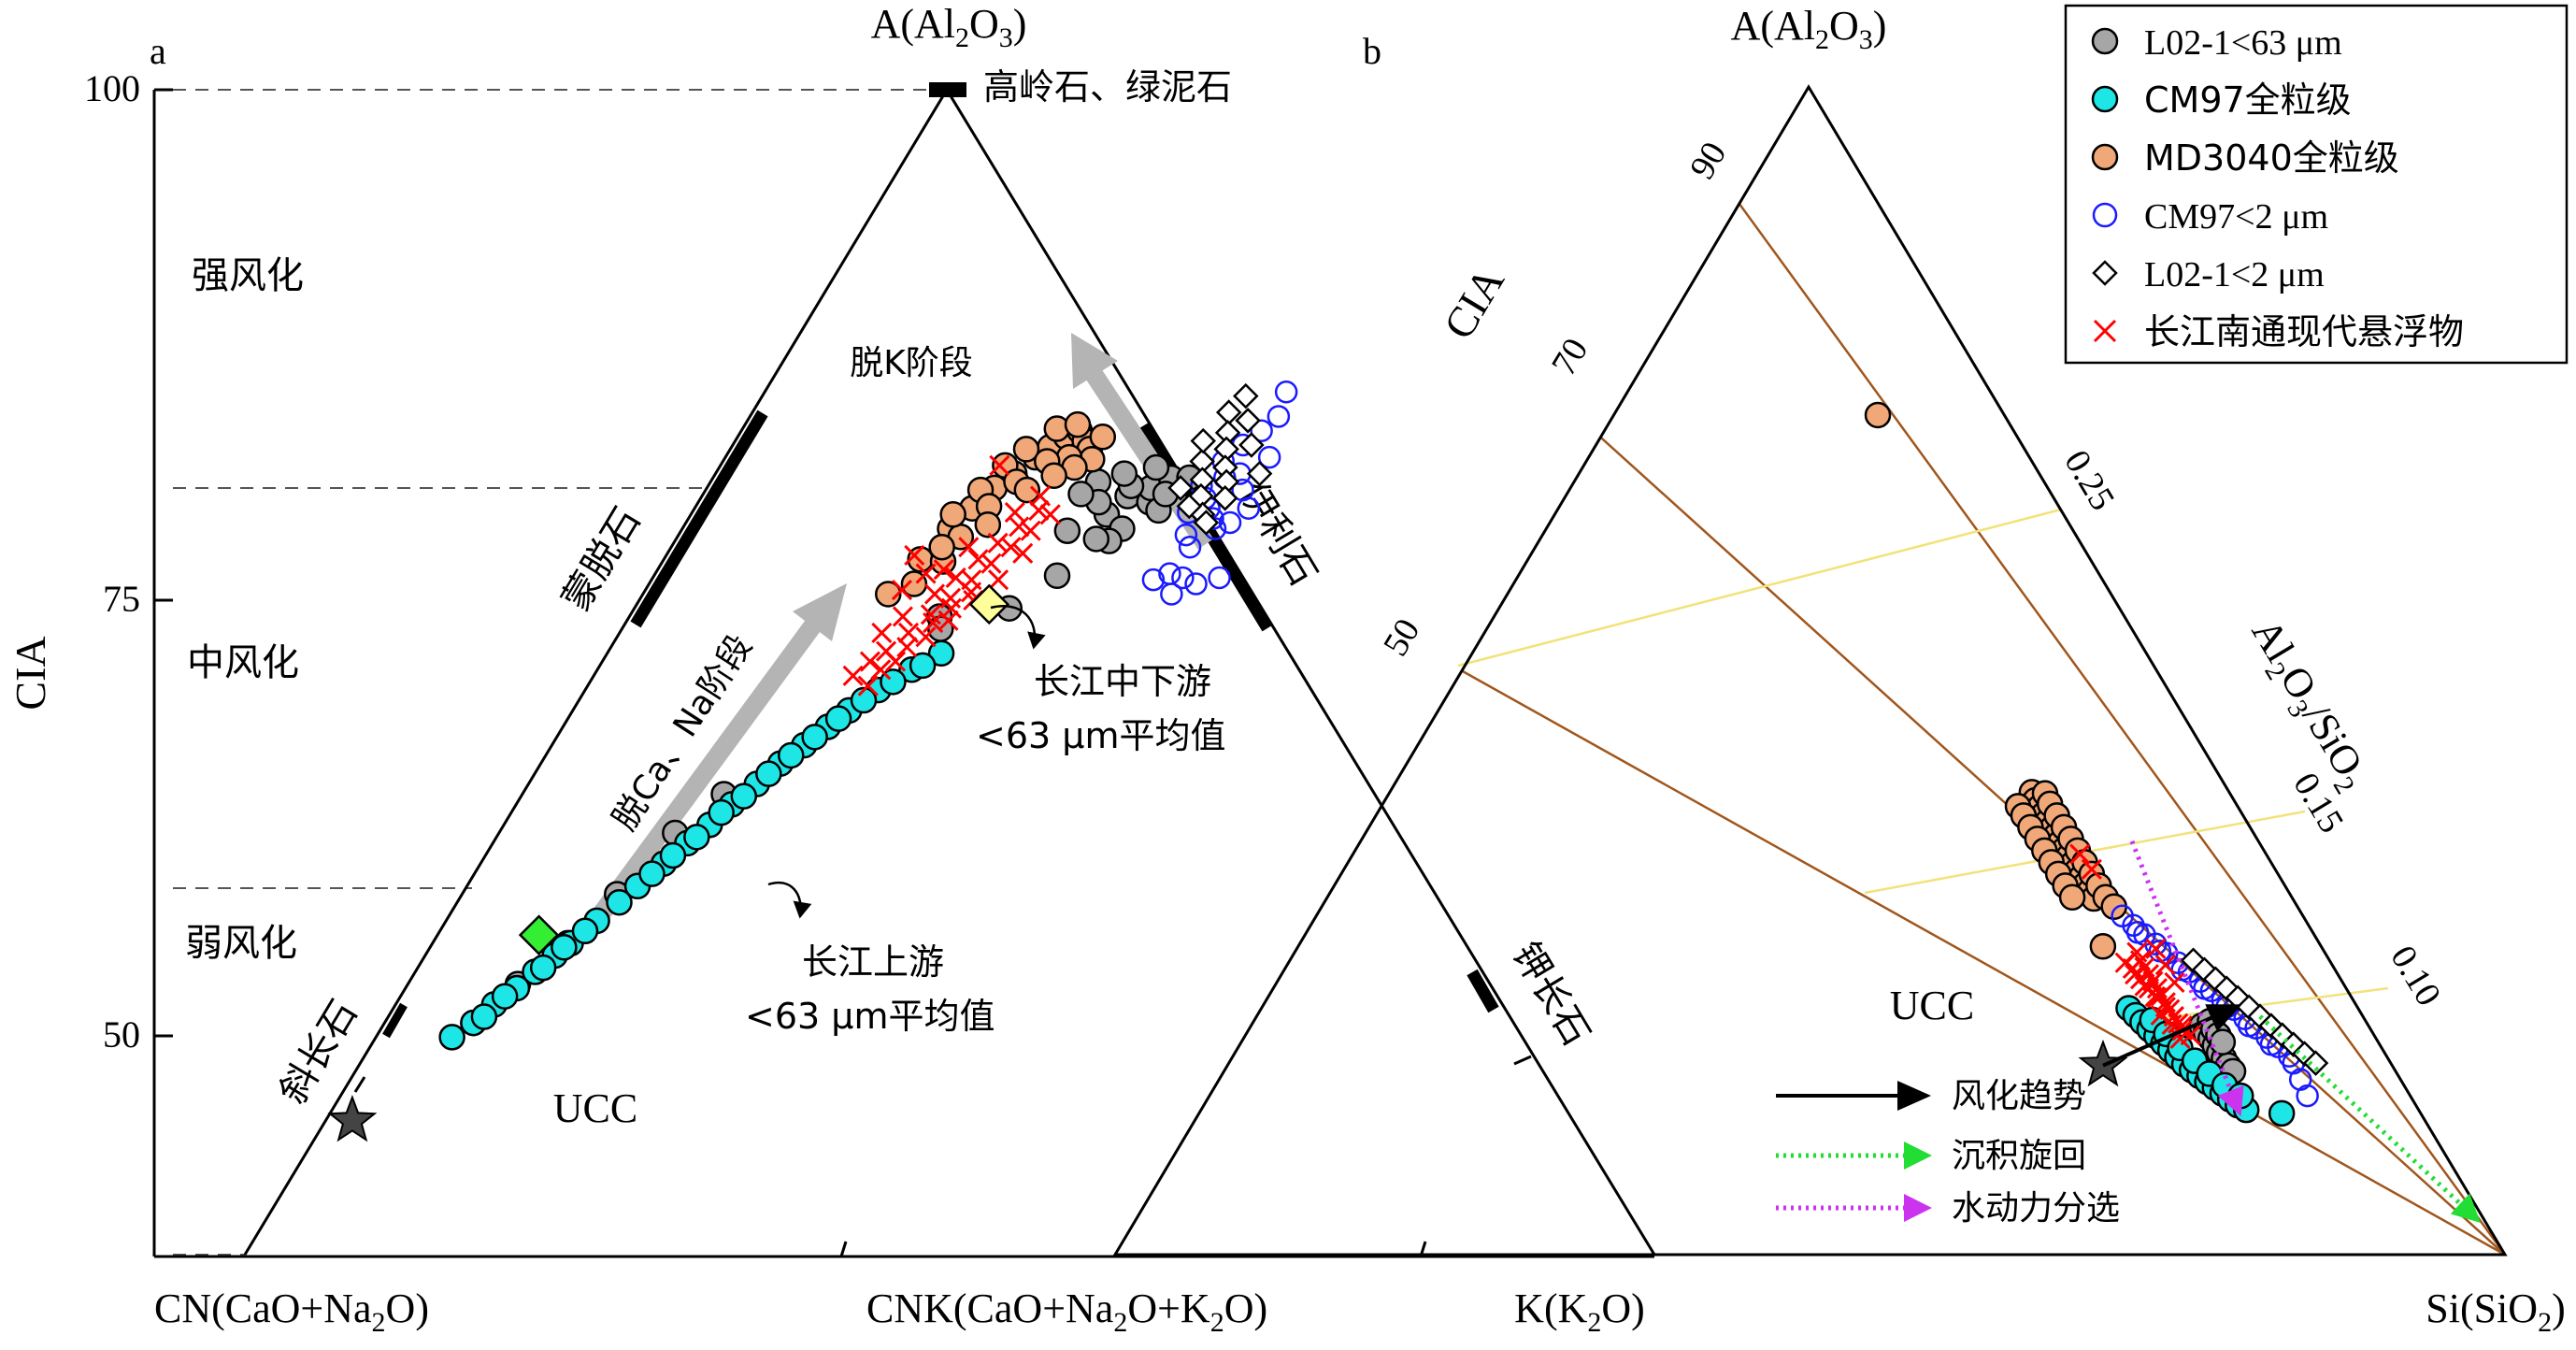  I want to click on plagioclase-bar, so click(395, 1021).